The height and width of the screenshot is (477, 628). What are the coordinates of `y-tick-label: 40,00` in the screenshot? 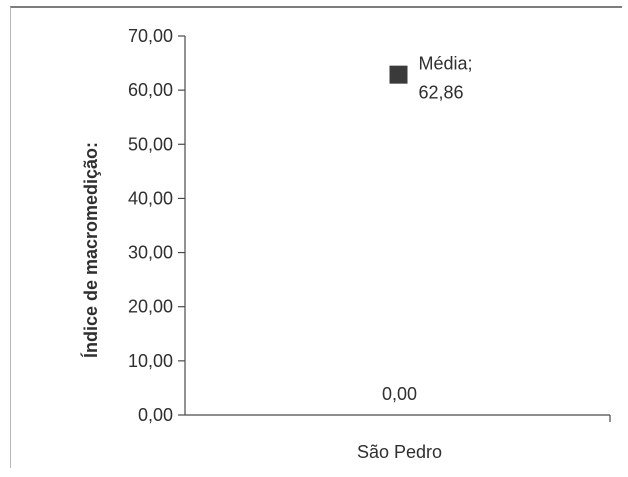 It's located at (150, 198).